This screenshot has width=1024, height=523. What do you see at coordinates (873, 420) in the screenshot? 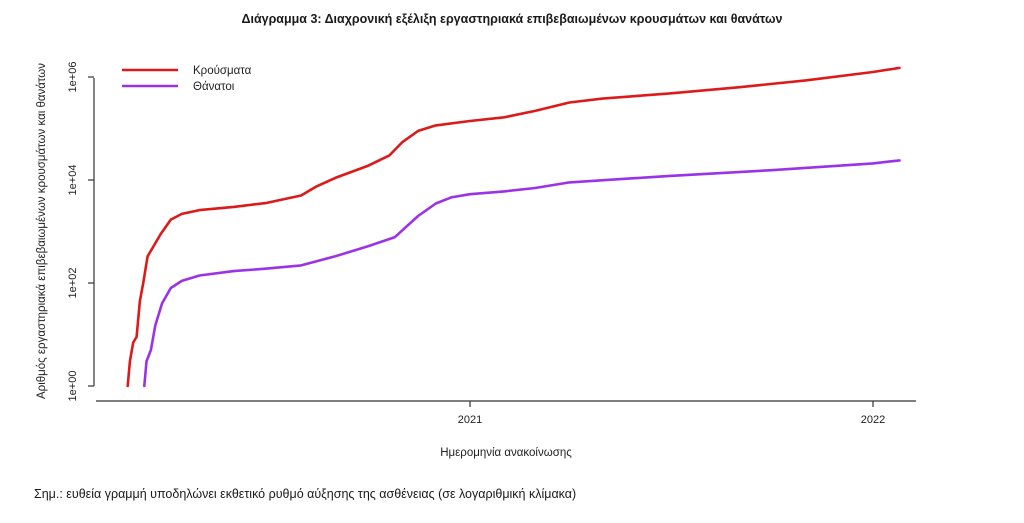
I see `x-tick-label: 2022` at bounding box center [873, 420].